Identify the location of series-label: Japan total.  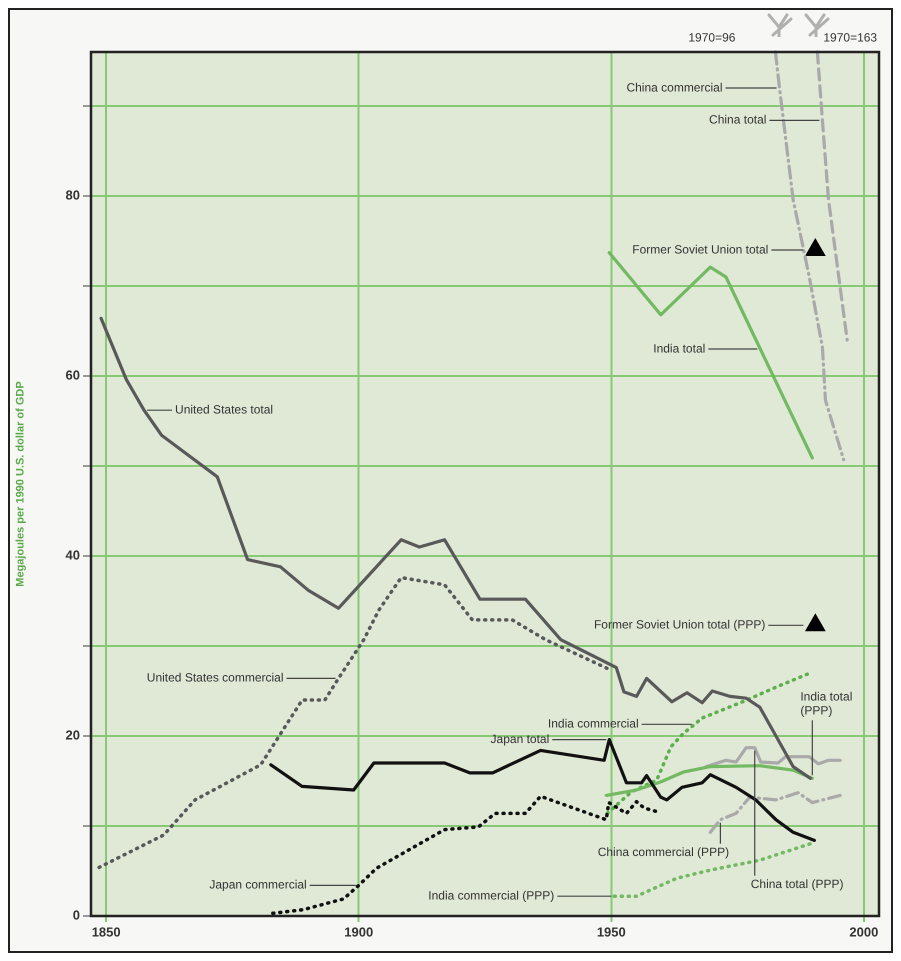
(520, 739).